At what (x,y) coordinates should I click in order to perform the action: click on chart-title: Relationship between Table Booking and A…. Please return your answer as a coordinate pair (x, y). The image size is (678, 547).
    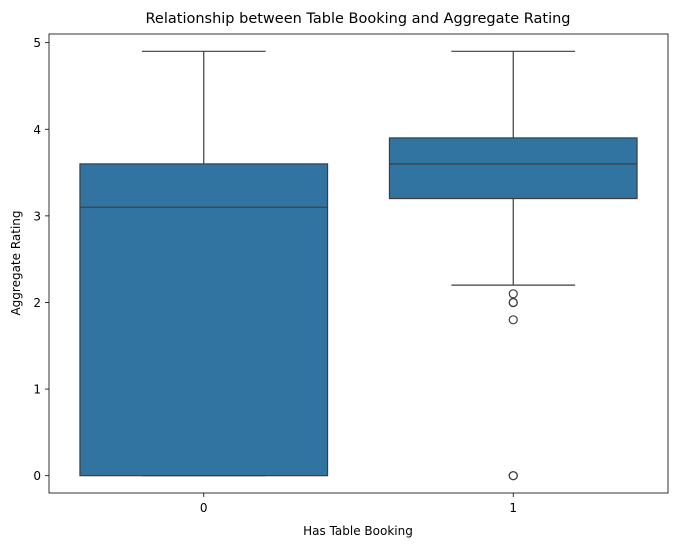
    Looking at the image, I should click on (358, 19).